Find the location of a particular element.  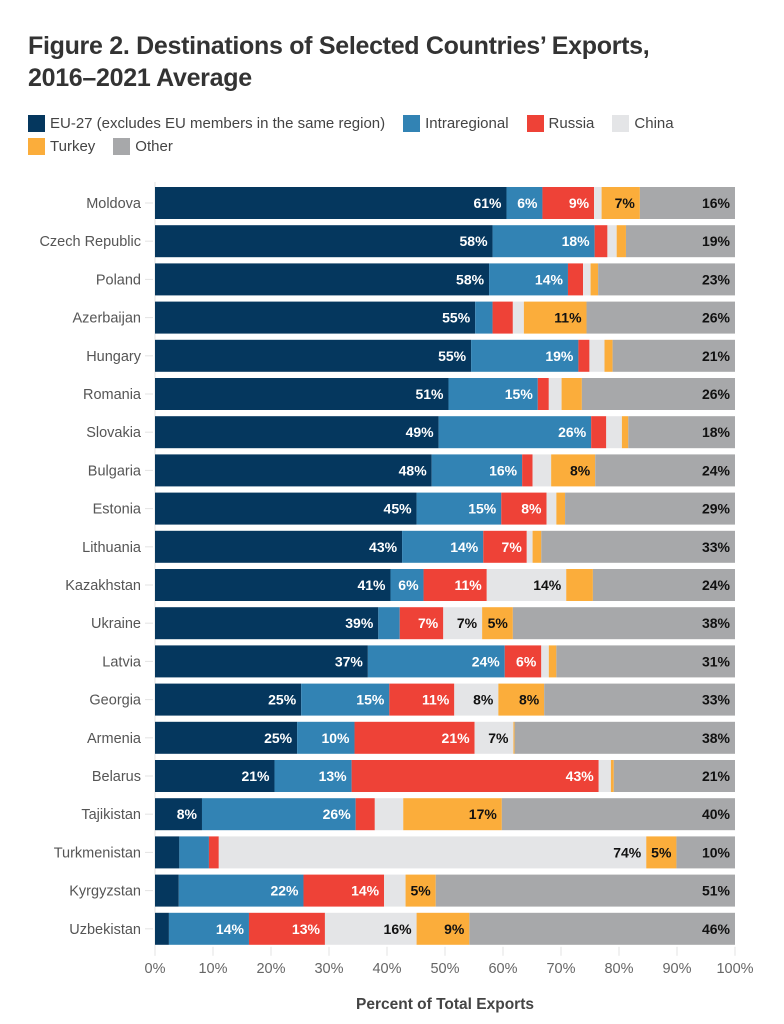

bar-poland-turkey is located at coordinates (594, 279).